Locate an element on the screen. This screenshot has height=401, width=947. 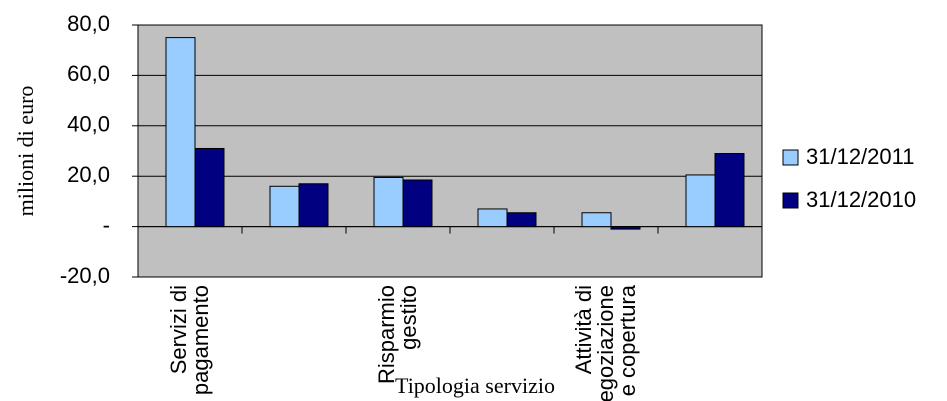
y-tick-label: 20,0 is located at coordinates (88, 174).